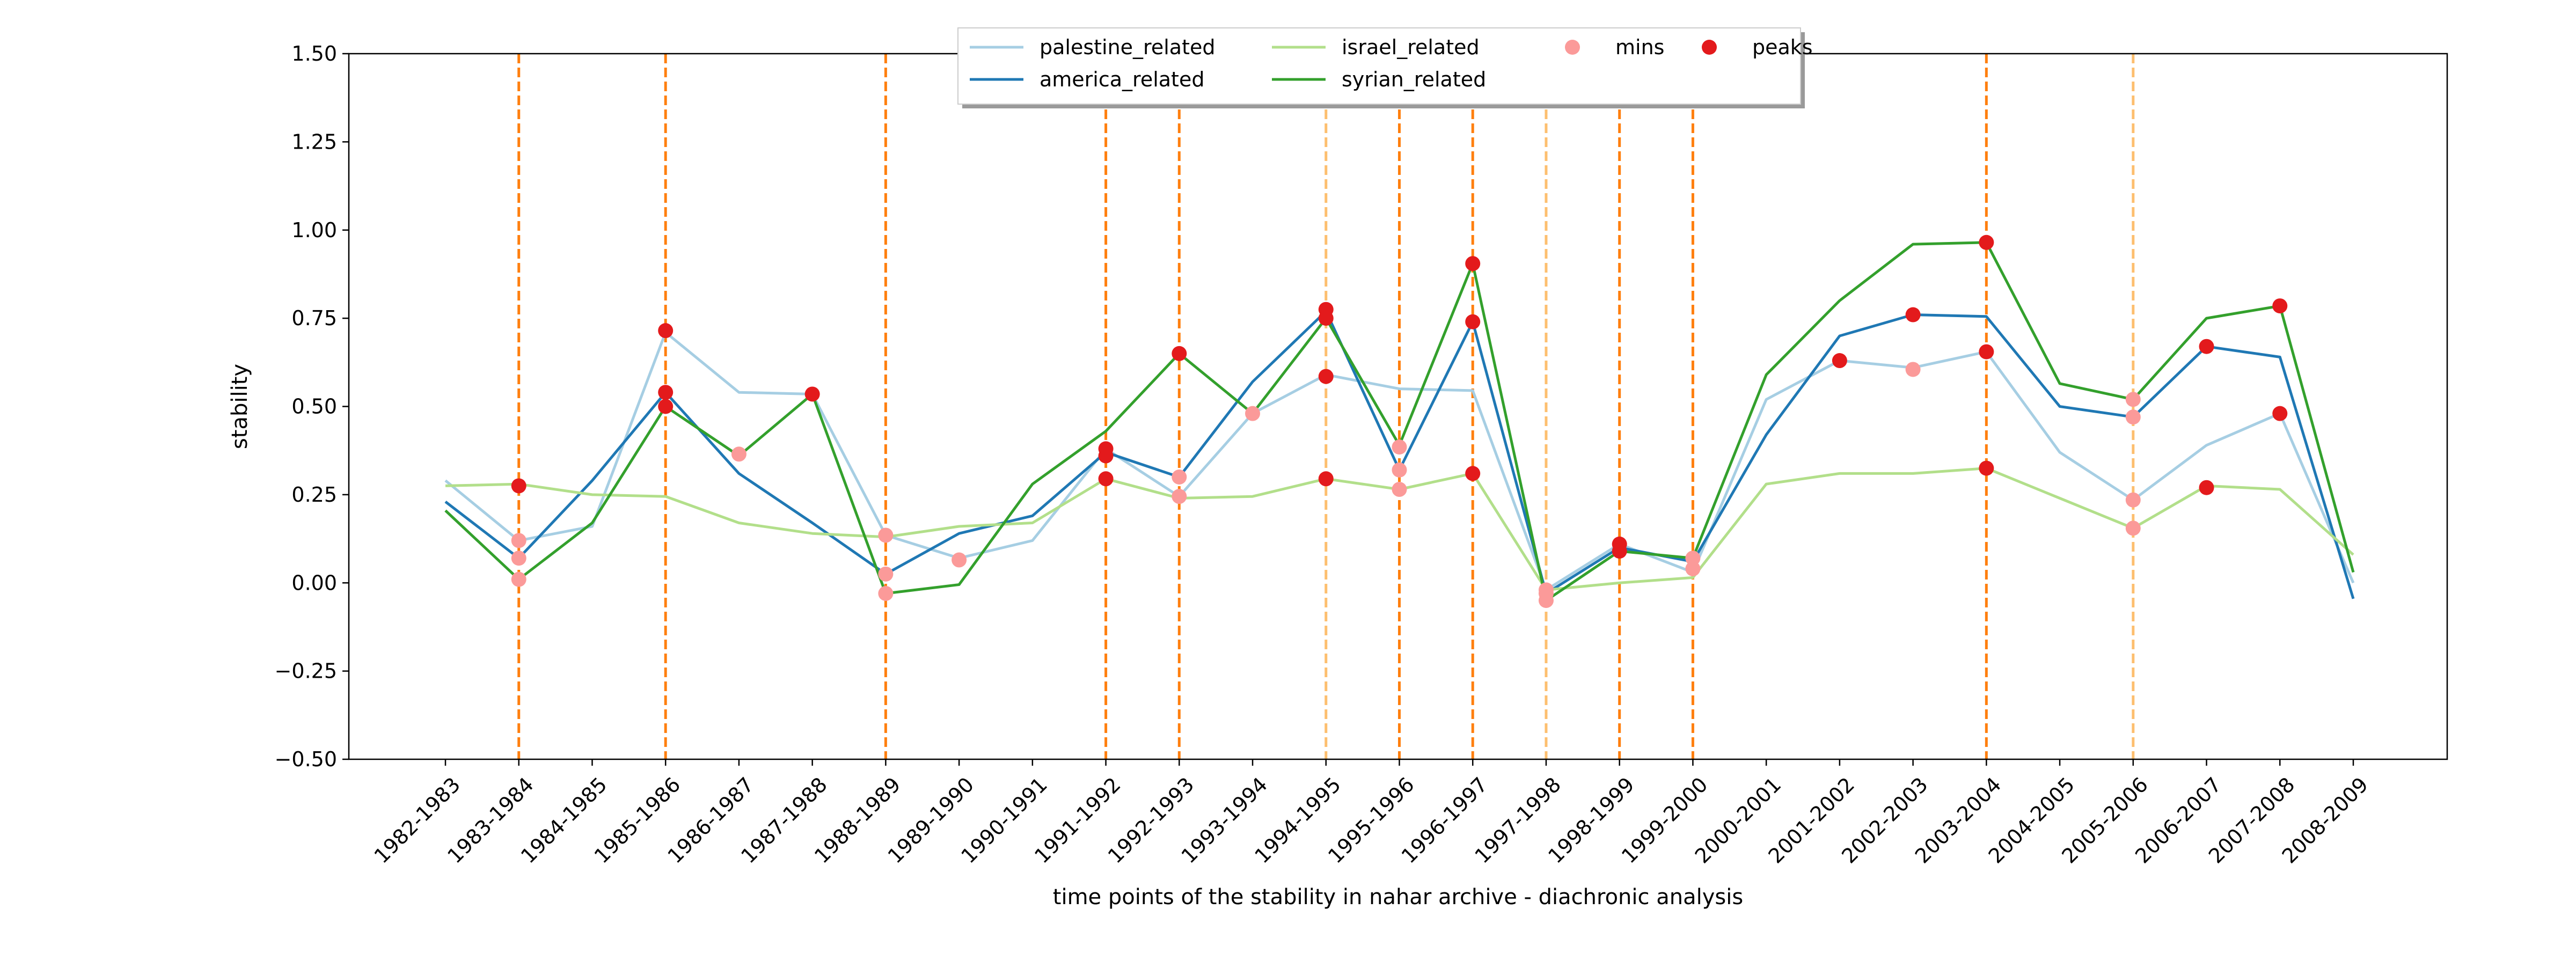 The height and width of the screenshot is (968, 2576). I want to click on legend-label-syrian_related: syrian_related, so click(1414, 79).